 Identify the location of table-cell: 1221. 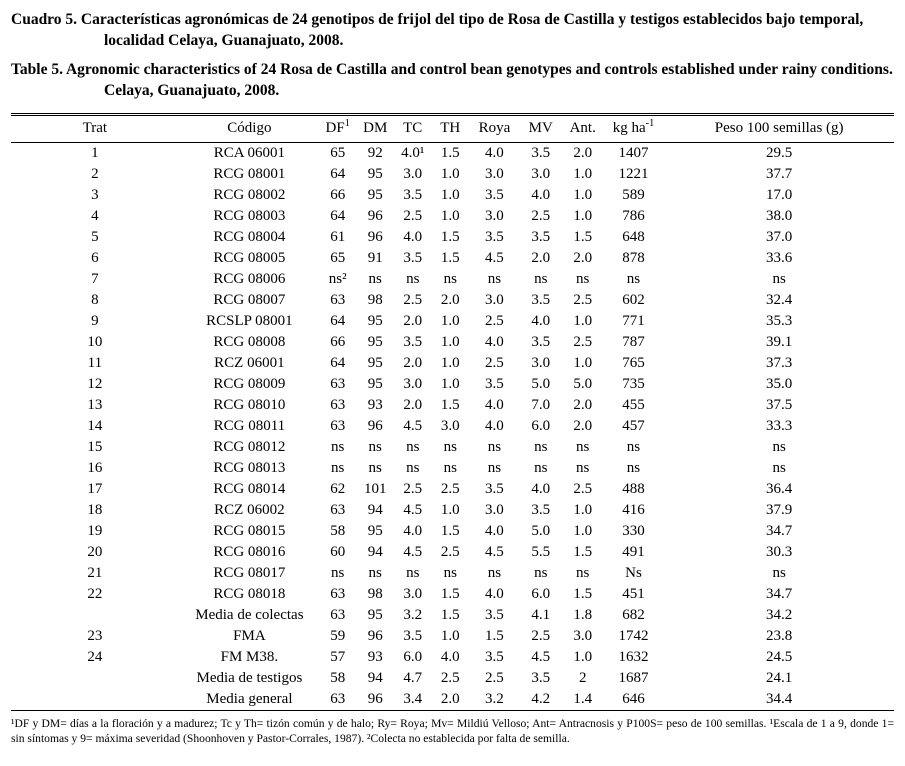
(633, 173).